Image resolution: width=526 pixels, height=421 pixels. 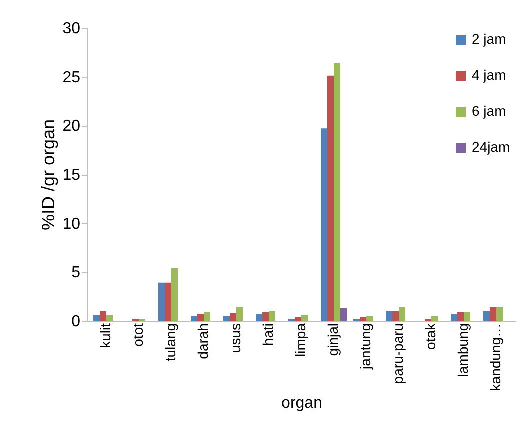 What do you see at coordinates (463, 351) in the screenshot?
I see `x-tick-label: lambung` at bounding box center [463, 351].